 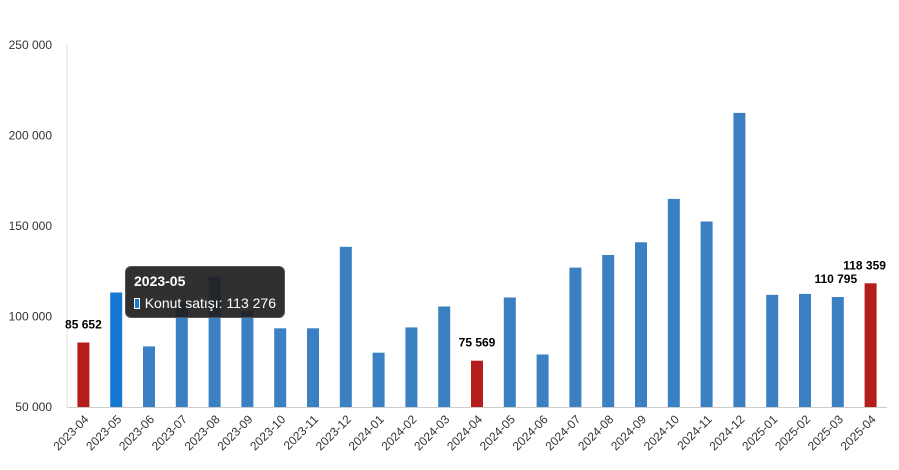 What do you see at coordinates (726, 432) in the screenshot?
I see `x-tick-label: 2024-12` at bounding box center [726, 432].